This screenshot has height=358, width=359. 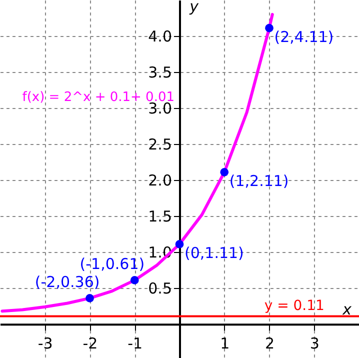 What do you see at coordinates (214, 253) in the screenshot?
I see `data-label: (0,1.11)` at bounding box center [214, 253].